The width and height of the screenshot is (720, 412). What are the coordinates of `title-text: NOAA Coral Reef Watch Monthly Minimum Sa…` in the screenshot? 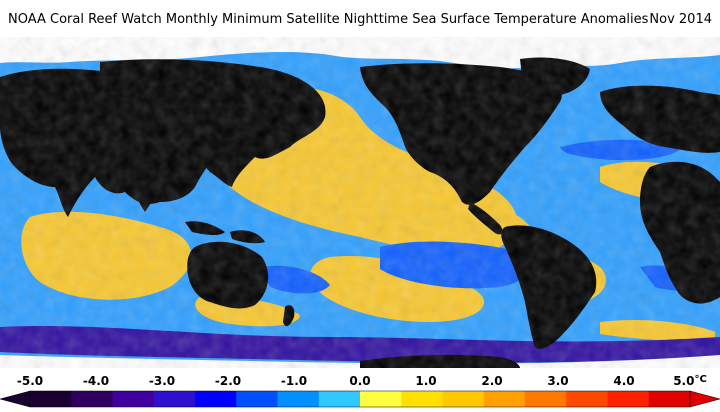 It's located at (328, 19).